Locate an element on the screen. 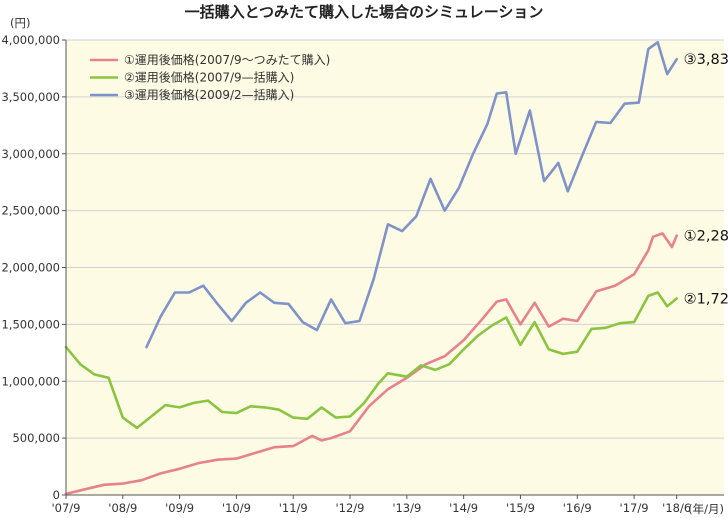  y-tick-label: 2,500,000 is located at coordinates (30, 211).